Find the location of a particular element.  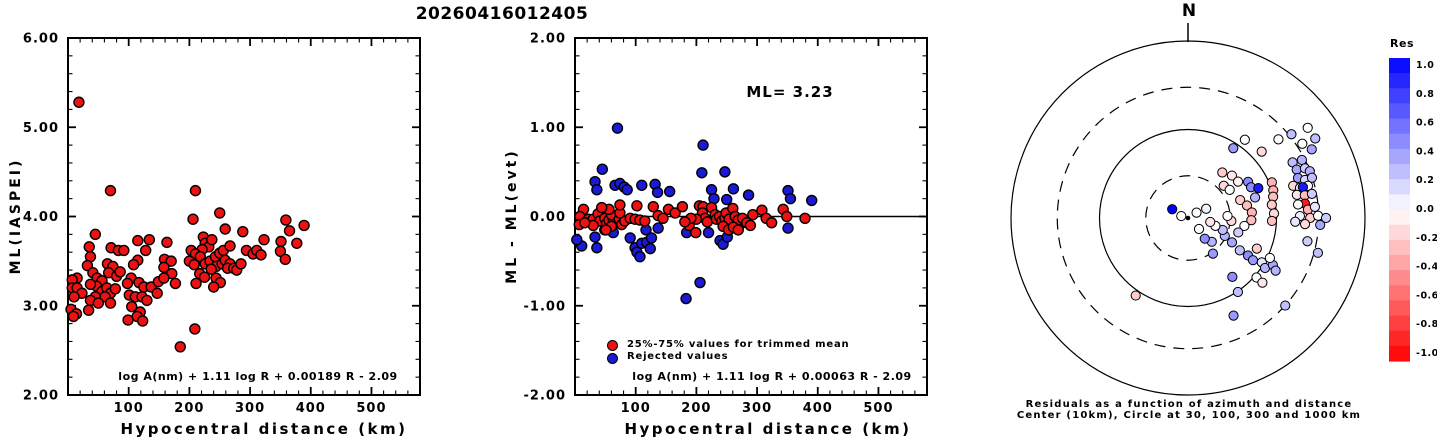

ml-vs-distance-x-tick-label: 200 is located at coordinates (189, 408).